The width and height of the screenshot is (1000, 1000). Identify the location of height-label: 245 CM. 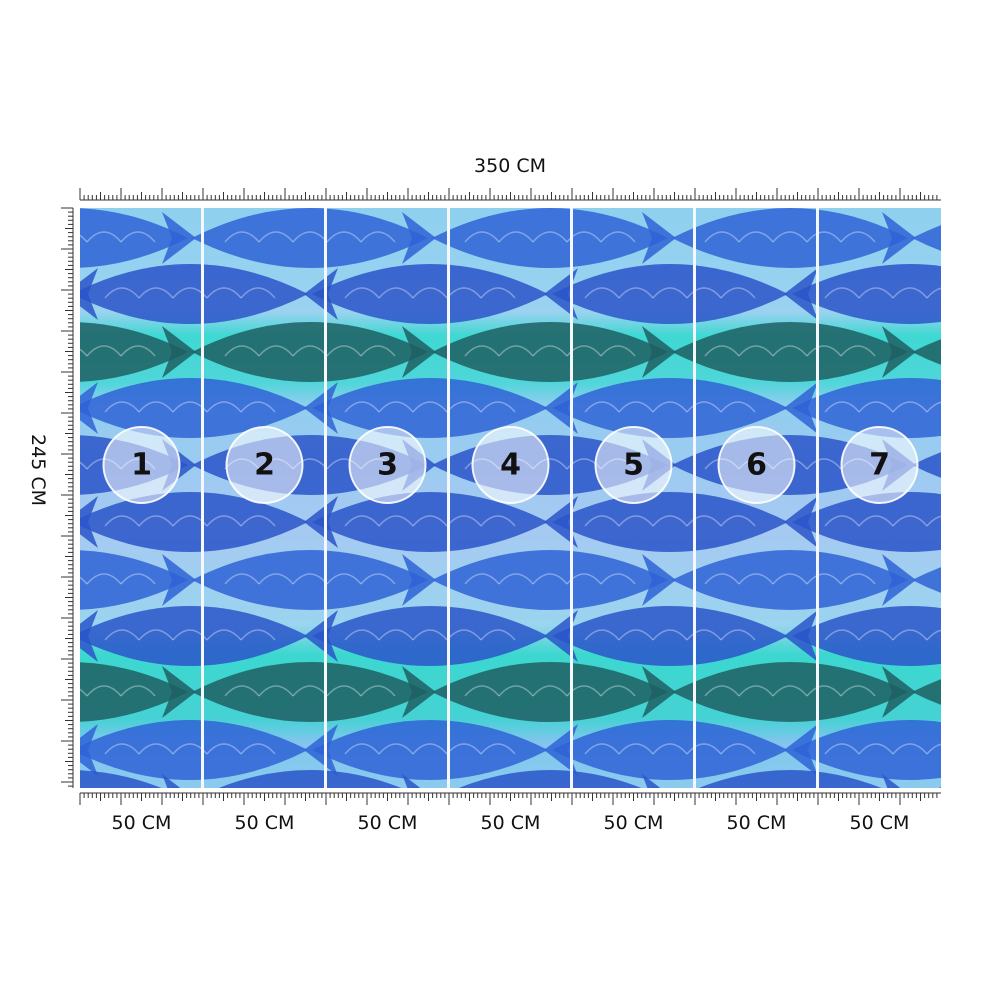
(38, 470).